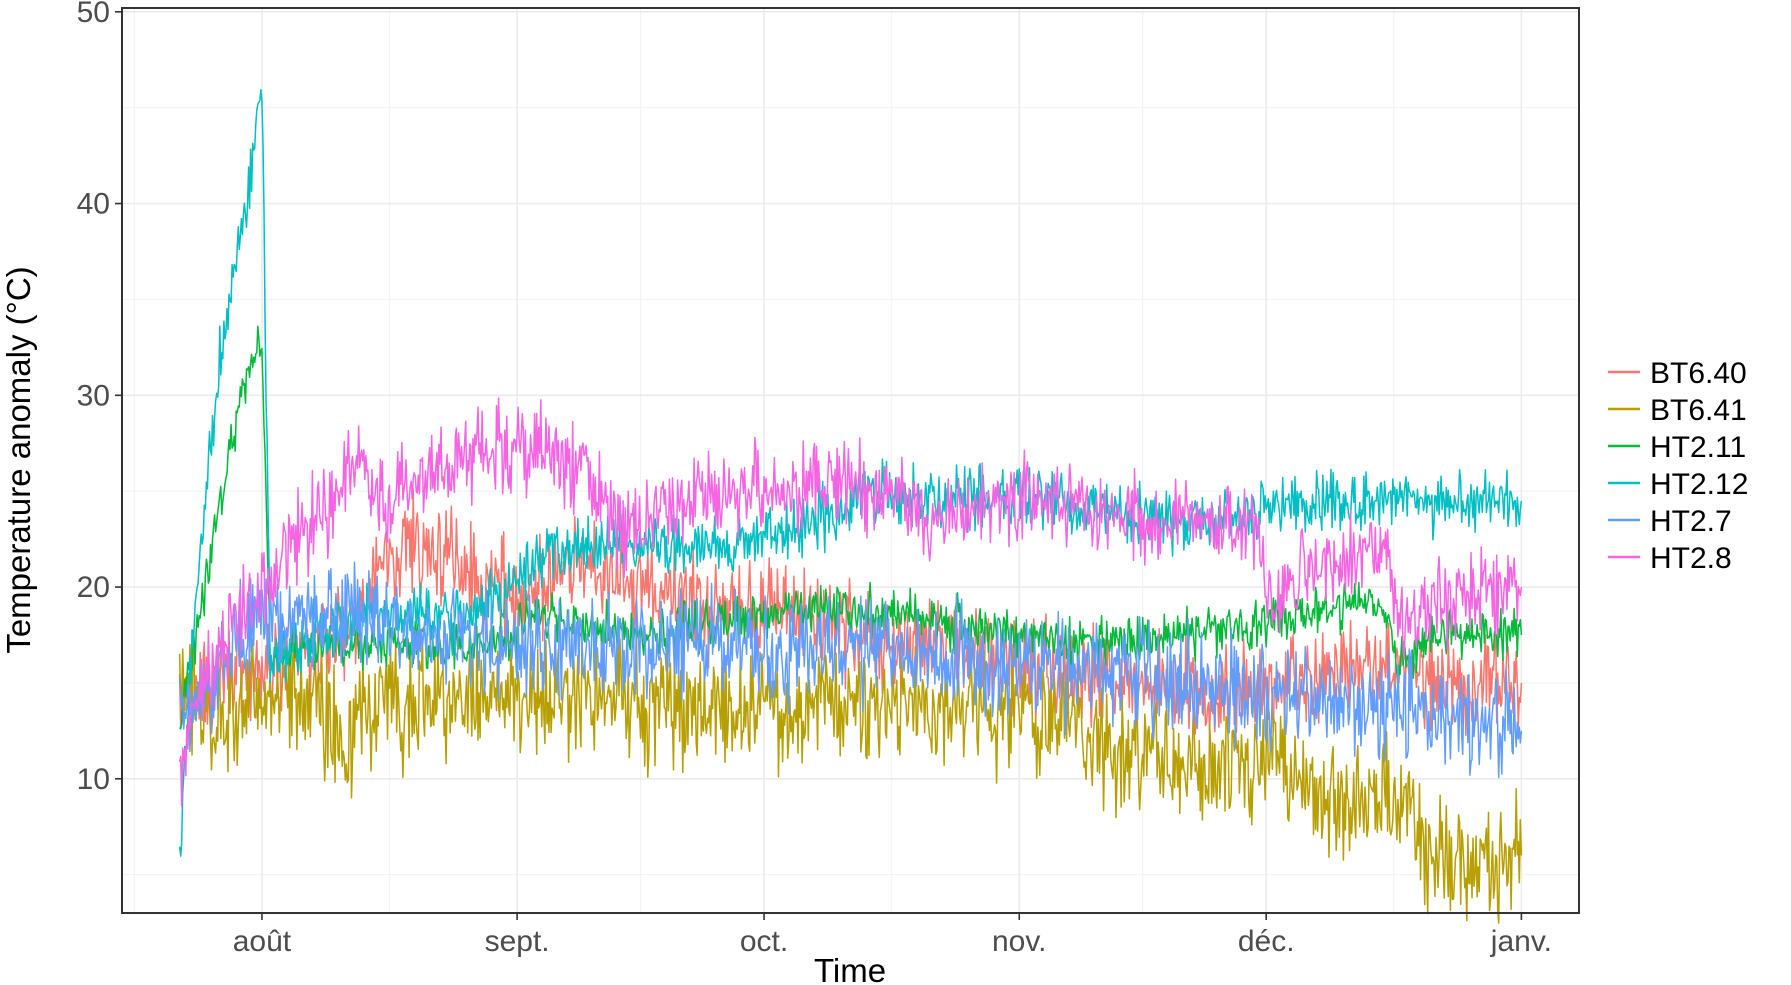 Image resolution: width=1791 pixels, height=985 pixels. I want to click on legend-label-BT6.40: BT6.40, so click(1698, 373).